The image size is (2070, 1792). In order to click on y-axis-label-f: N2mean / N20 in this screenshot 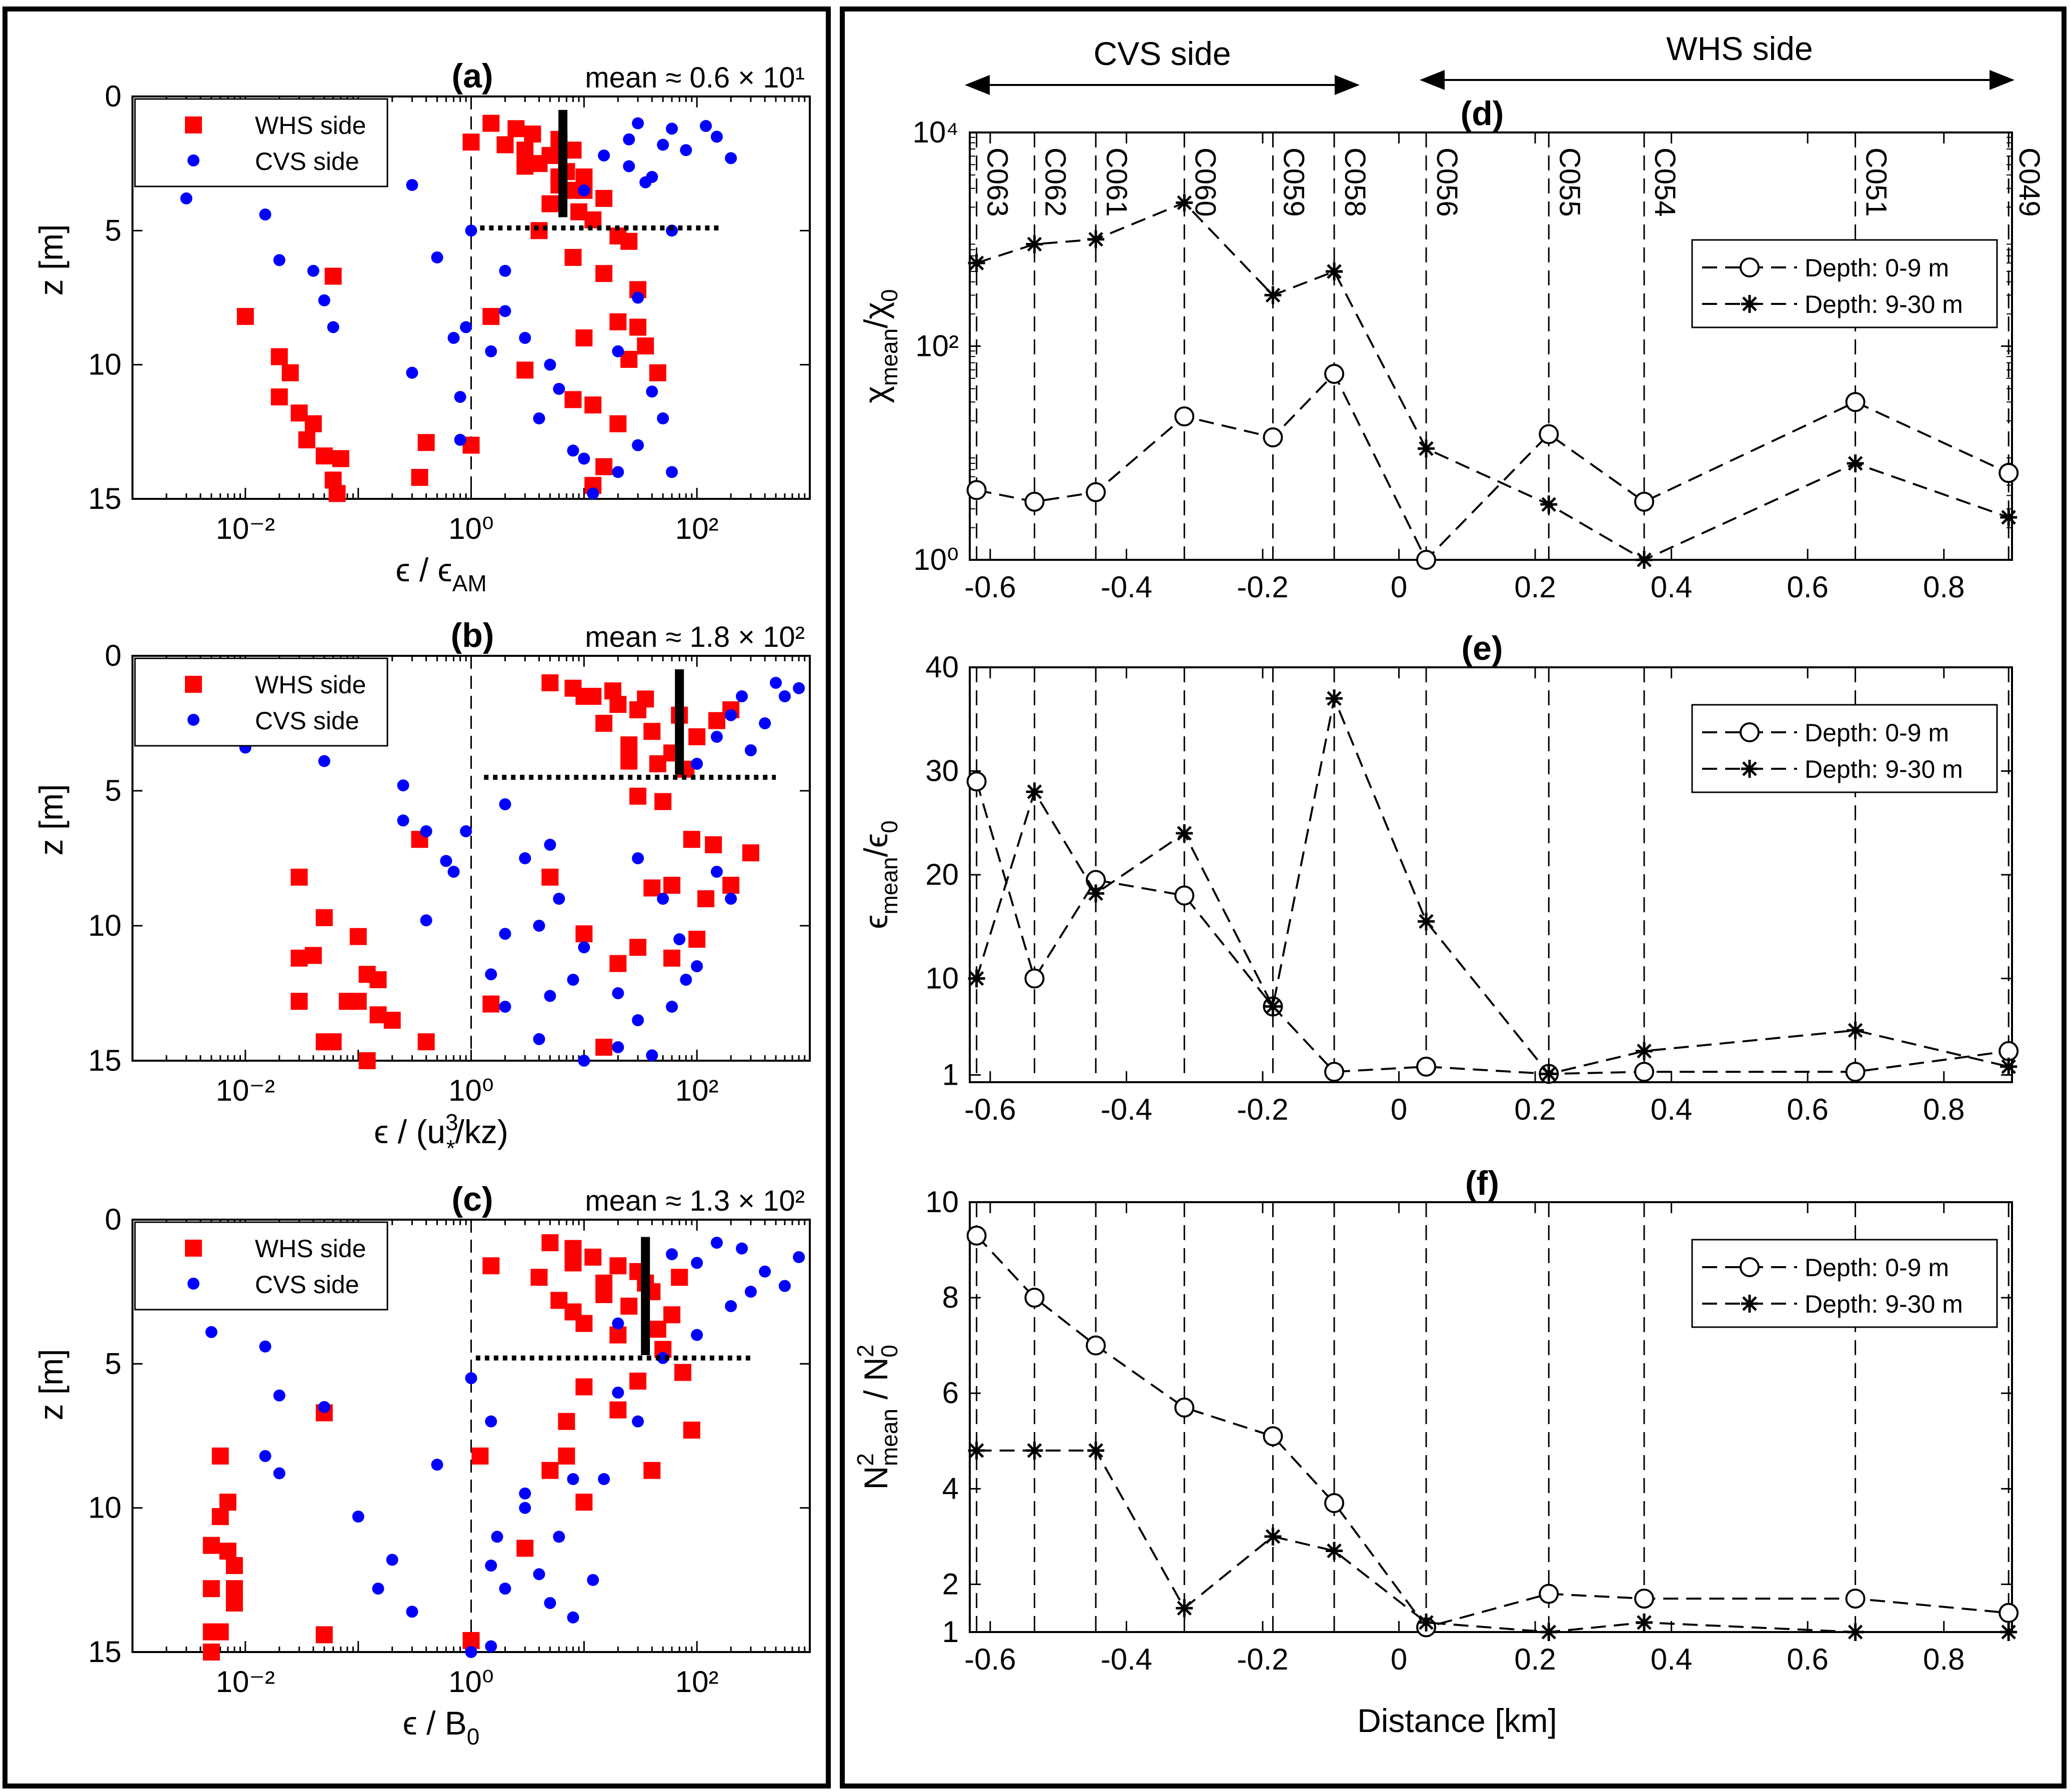, I will do `click(877, 1417)`.